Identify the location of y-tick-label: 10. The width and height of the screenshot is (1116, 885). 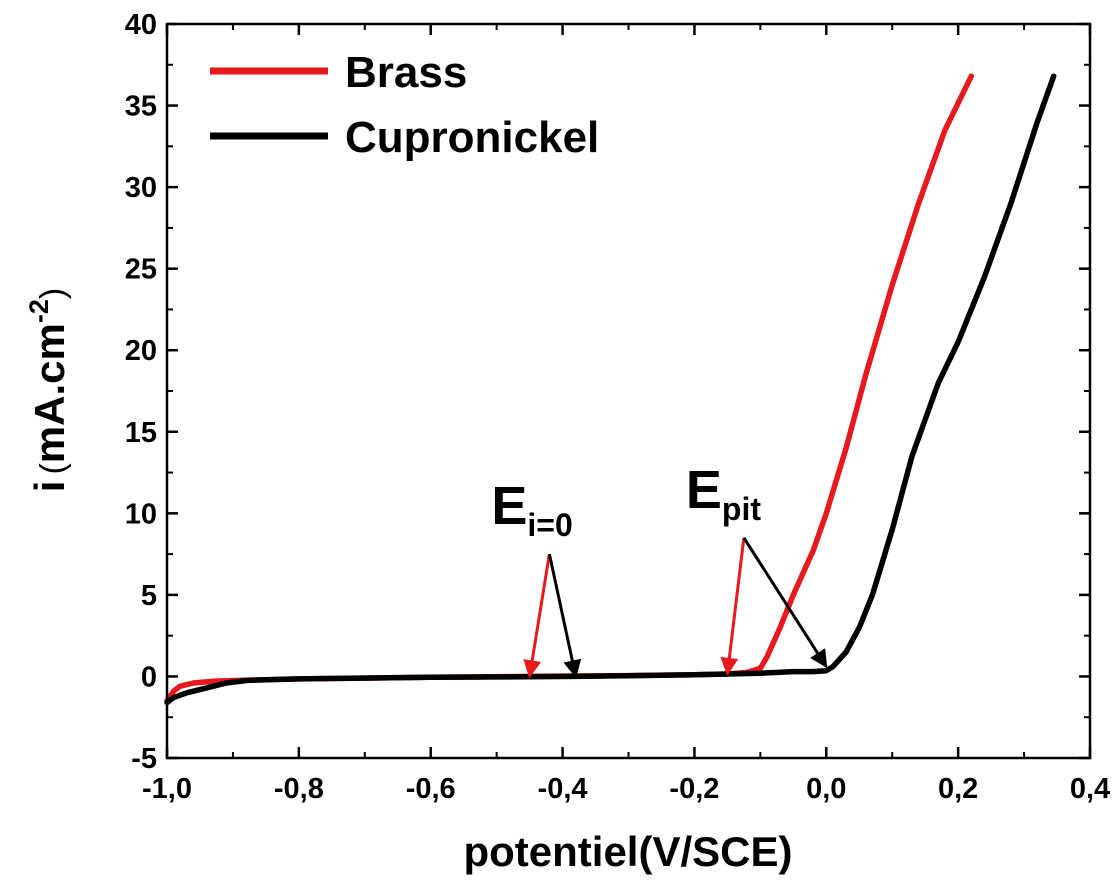
(141, 514).